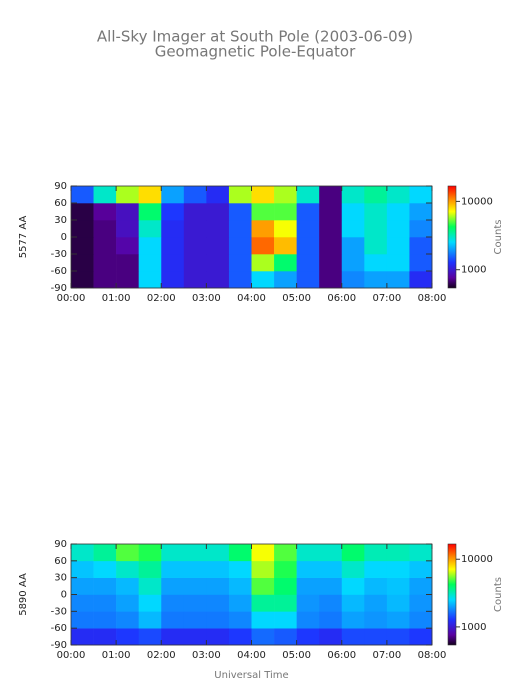  Describe the element at coordinates (341, 298) in the screenshot. I see `x-tick-label: 06:00` at that location.